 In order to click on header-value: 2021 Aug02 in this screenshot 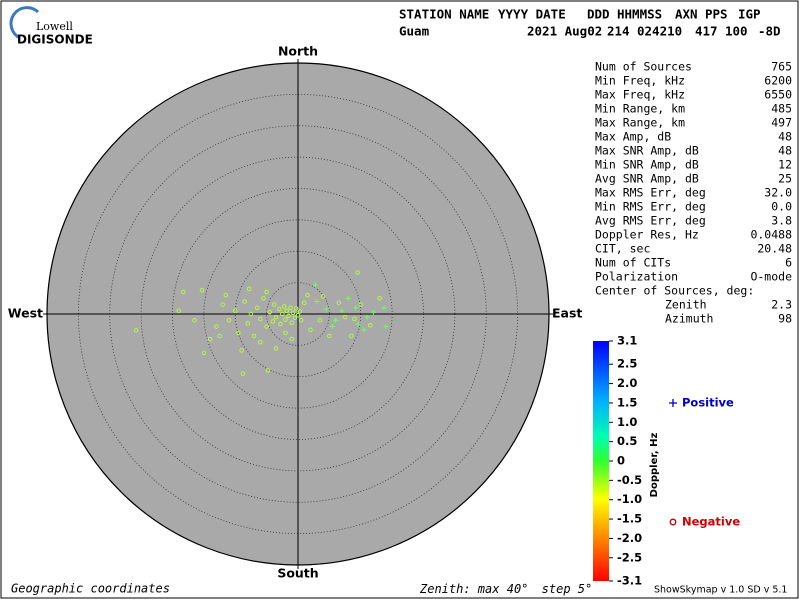, I will do `click(564, 31)`.